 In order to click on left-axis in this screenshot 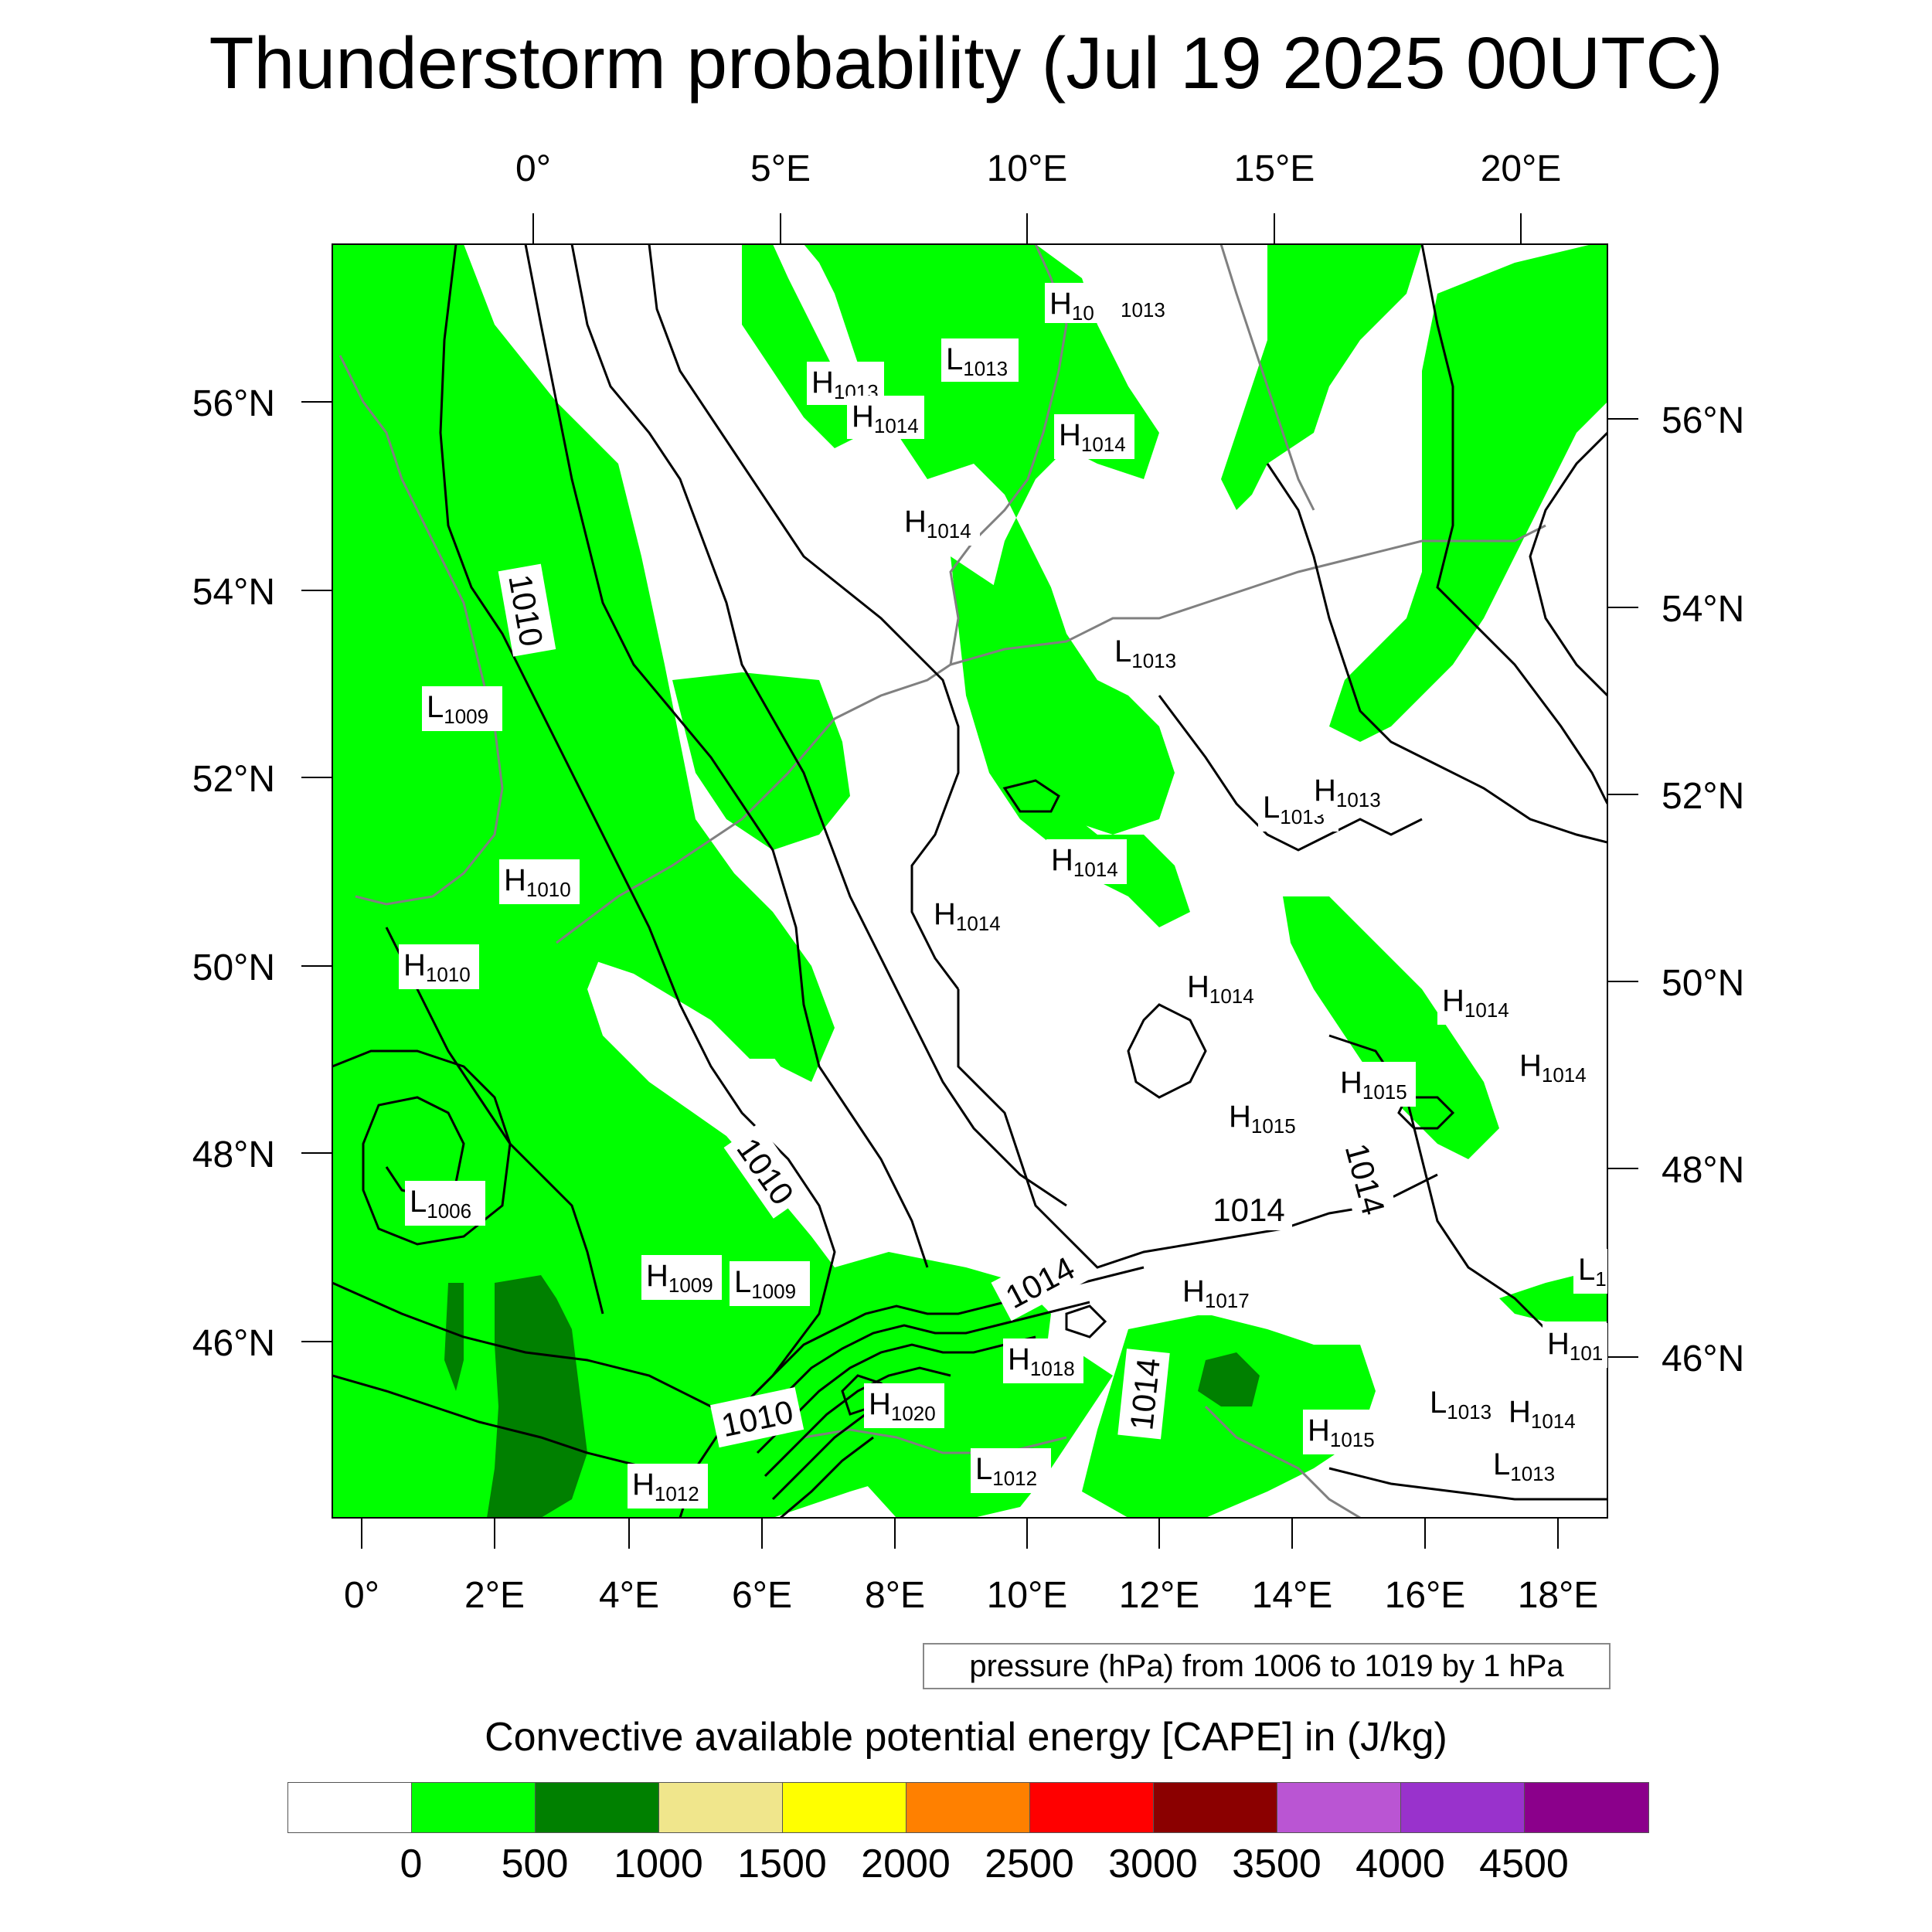, I will do `click(316, 871)`.